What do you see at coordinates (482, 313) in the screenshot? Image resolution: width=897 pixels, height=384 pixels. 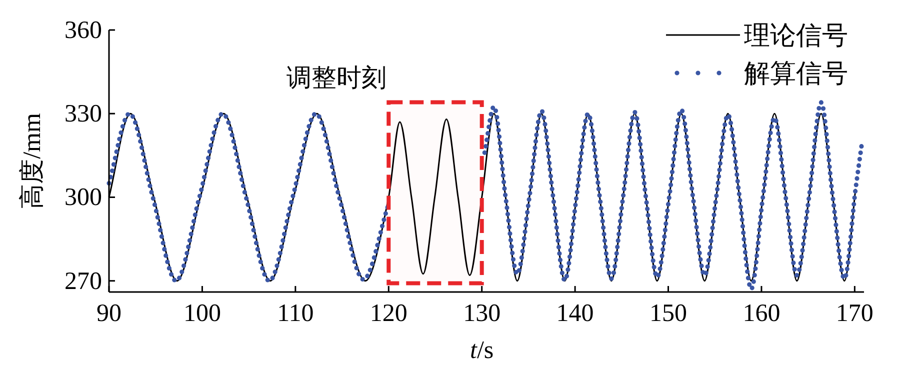 I see `x-tick-label: 130` at bounding box center [482, 313].